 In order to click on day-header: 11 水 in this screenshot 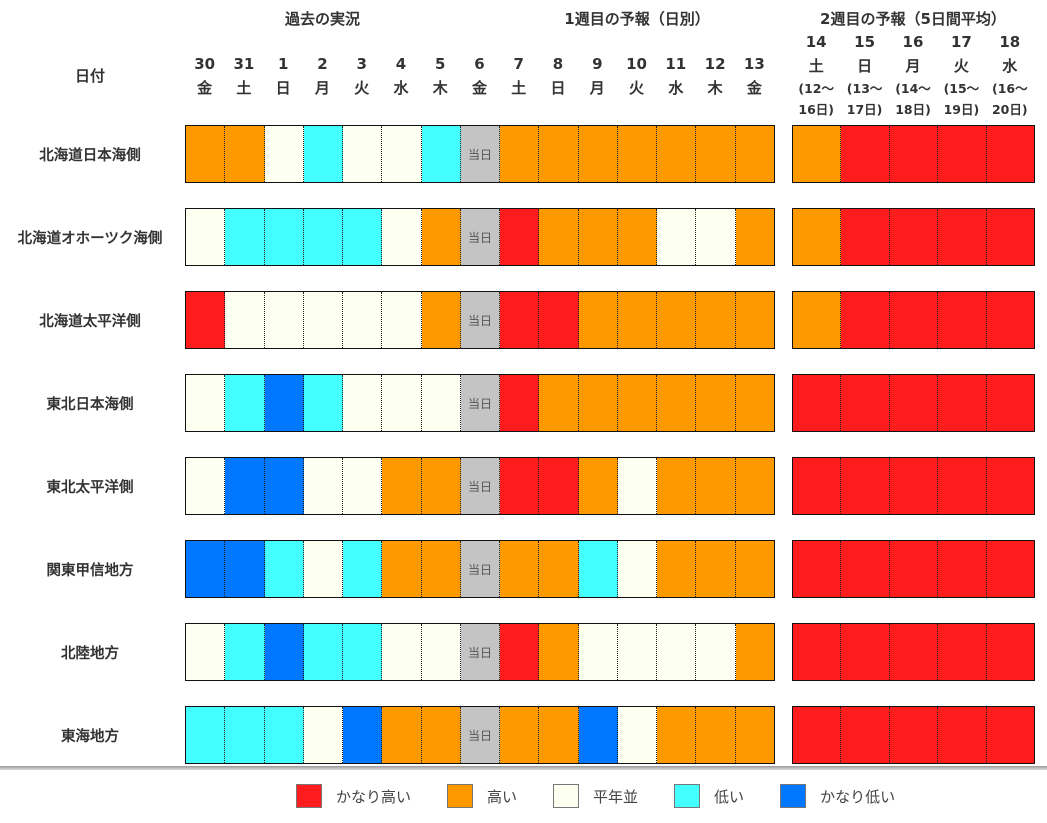, I will do `click(675, 76)`.